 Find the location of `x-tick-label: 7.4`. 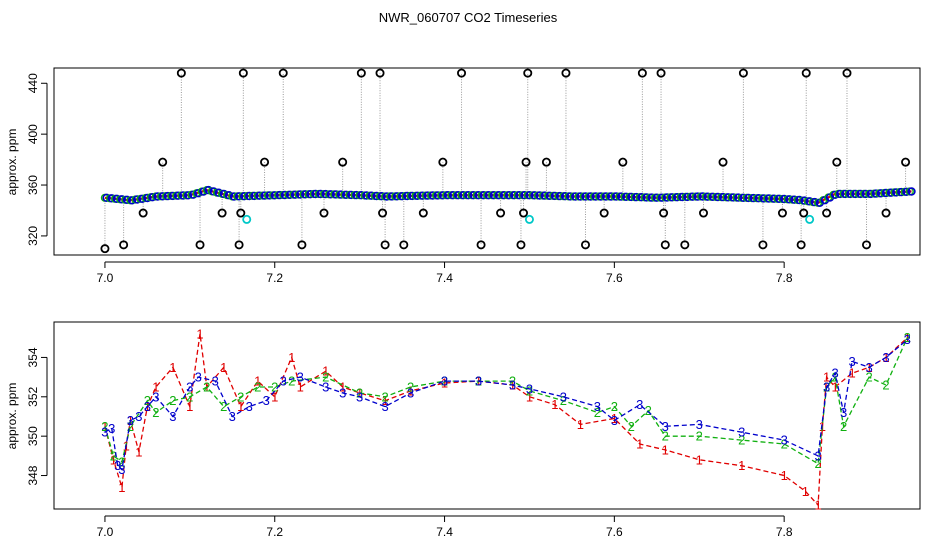

x-tick-label: 7.4 is located at coordinates (444, 532).